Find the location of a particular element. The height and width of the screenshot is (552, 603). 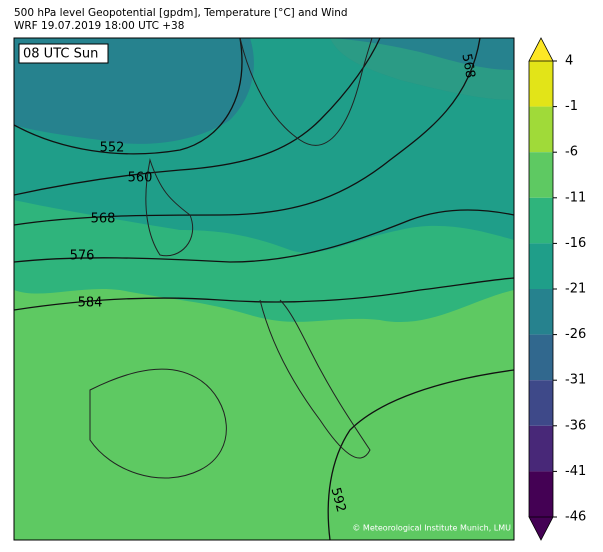

colorbar-under is located at coordinates (541, 528).